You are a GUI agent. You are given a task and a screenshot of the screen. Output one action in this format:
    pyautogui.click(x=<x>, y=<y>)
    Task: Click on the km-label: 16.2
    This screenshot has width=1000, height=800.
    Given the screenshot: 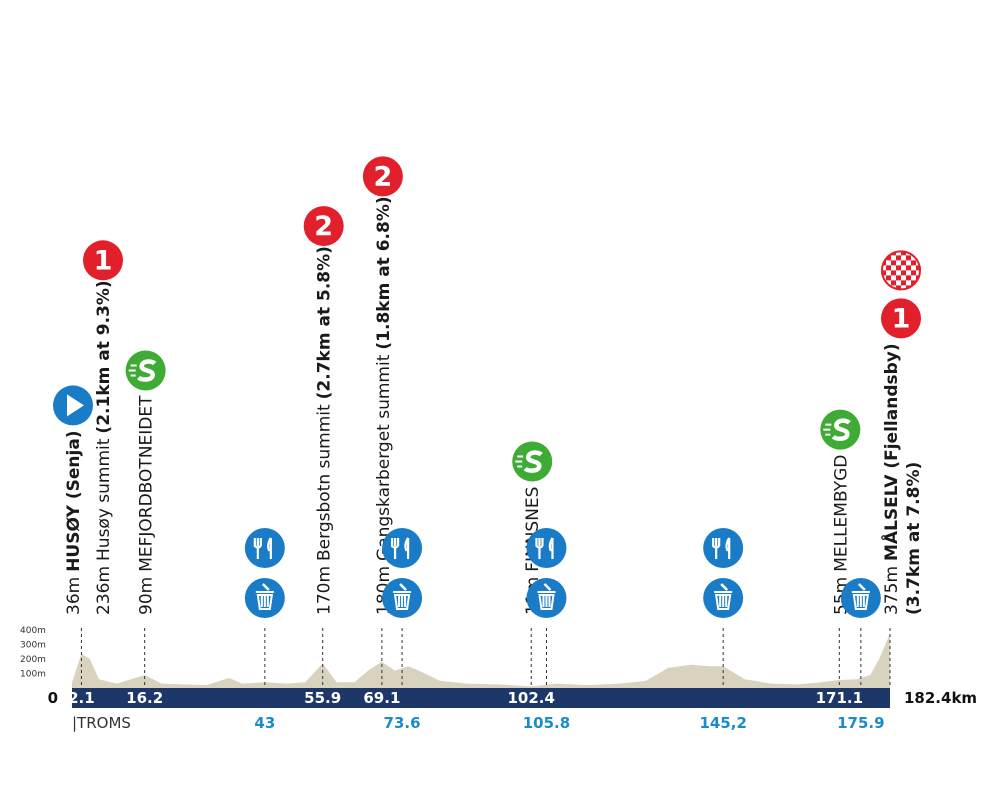 What is the action you would take?
    pyautogui.click(x=144, y=698)
    